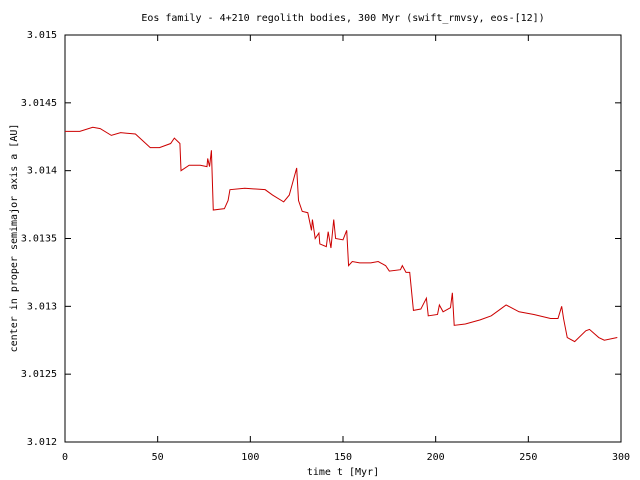 The height and width of the screenshot is (480, 640). I want to click on x-tick-label: 50, so click(158, 457).